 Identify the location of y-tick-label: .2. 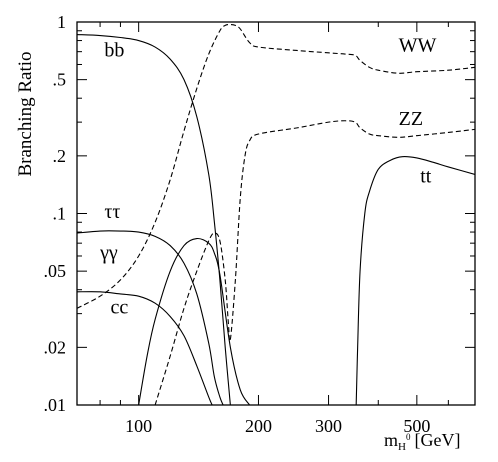
(60, 156).